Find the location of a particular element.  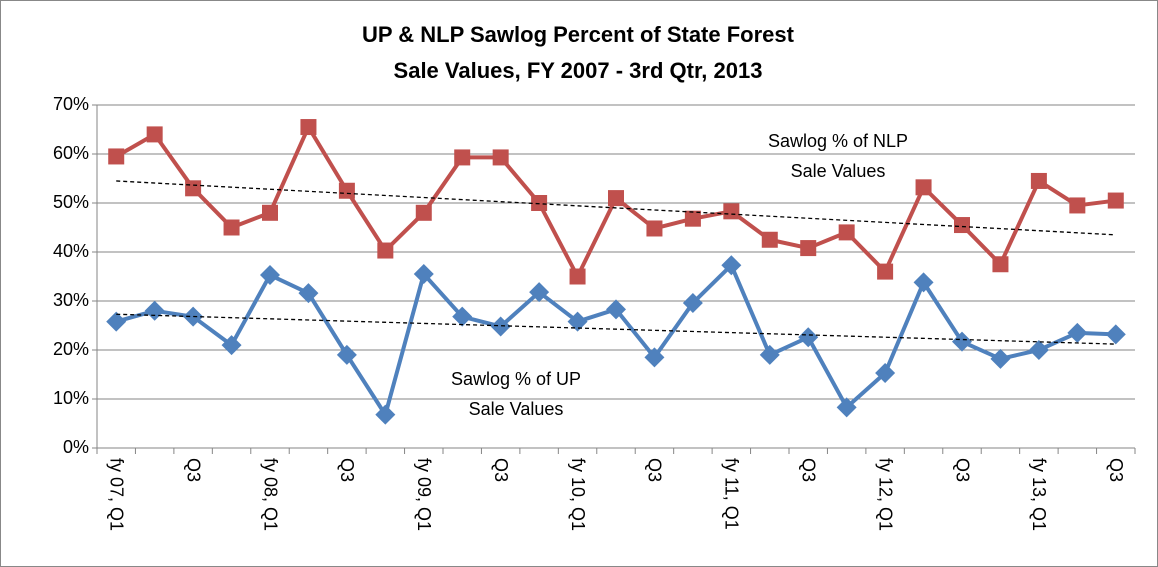

y-tick-label: 20% is located at coordinates (71, 349).